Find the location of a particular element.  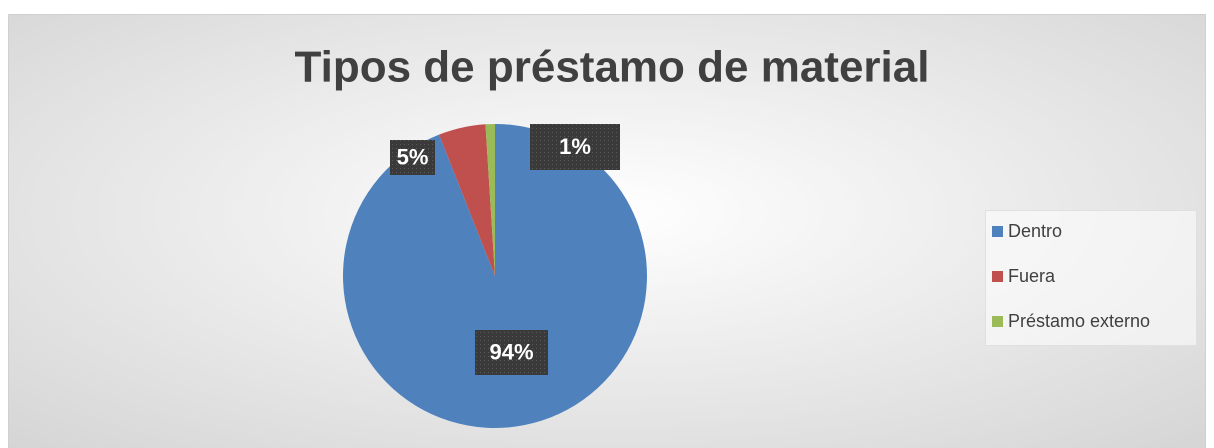

data-label: 94% is located at coordinates (511, 351).